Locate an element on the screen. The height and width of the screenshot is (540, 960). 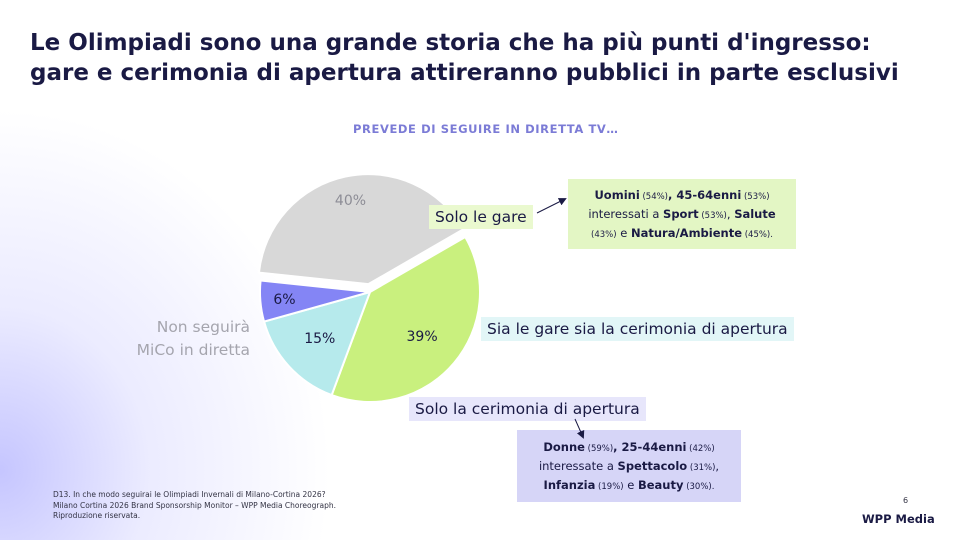
callout-text: (42%) is located at coordinates (700, 449).